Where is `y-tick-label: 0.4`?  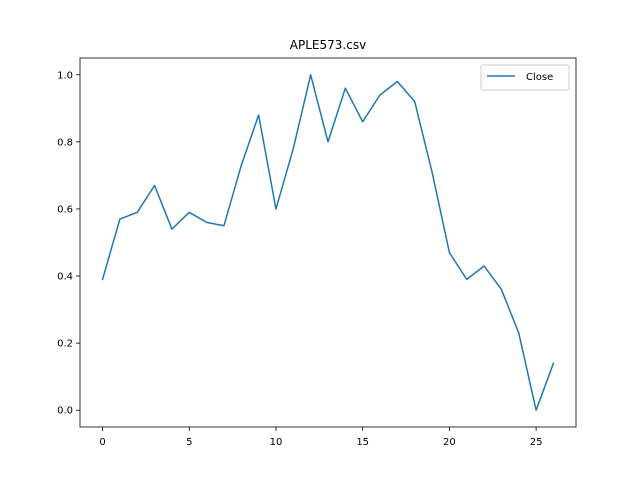 y-tick-label: 0.4 is located at coordinates (65, 277).